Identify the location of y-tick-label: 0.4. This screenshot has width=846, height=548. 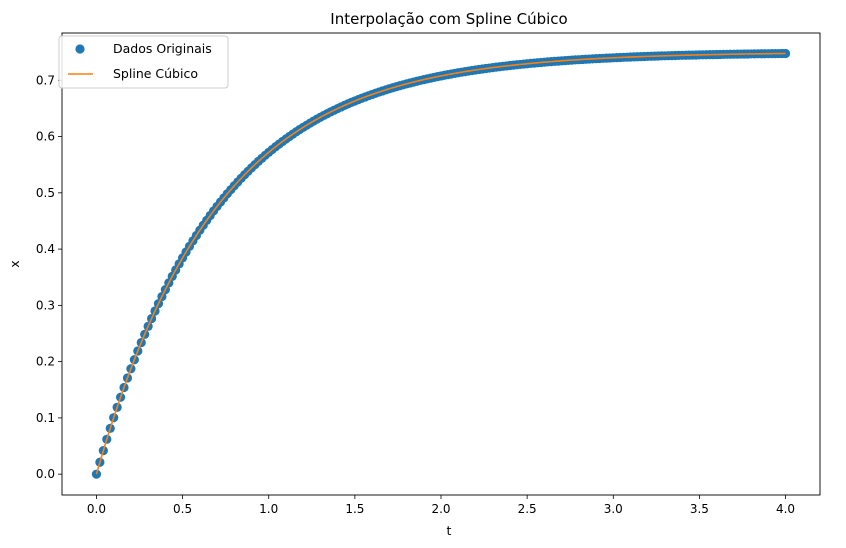
(45, 249).